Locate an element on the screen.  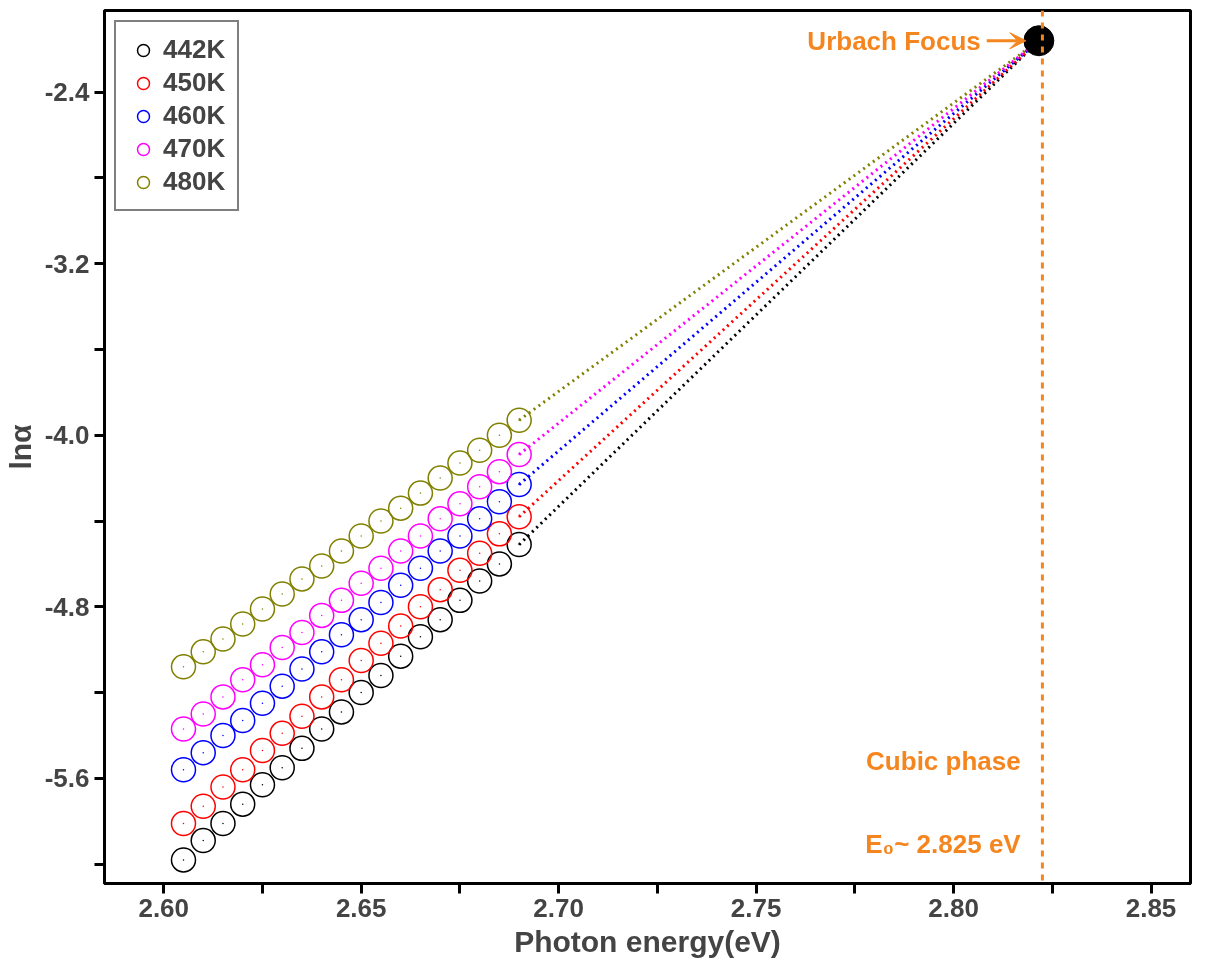
y-tick-label: -4.0 is located at coordinates (67, 435).